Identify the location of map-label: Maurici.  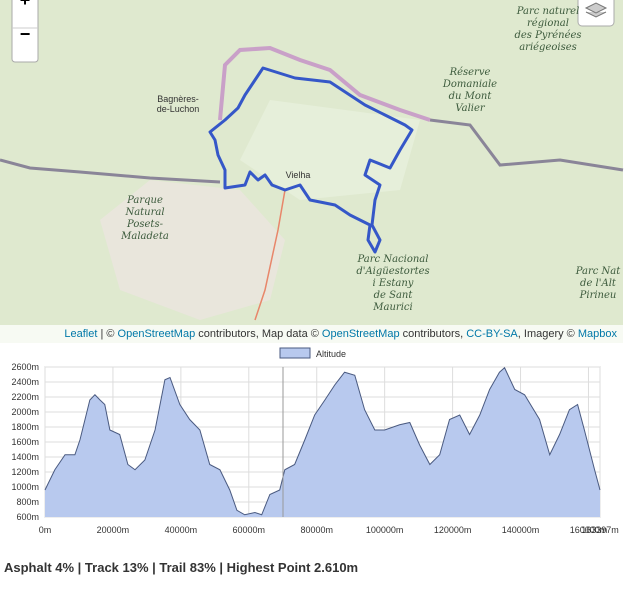
(392, 307).